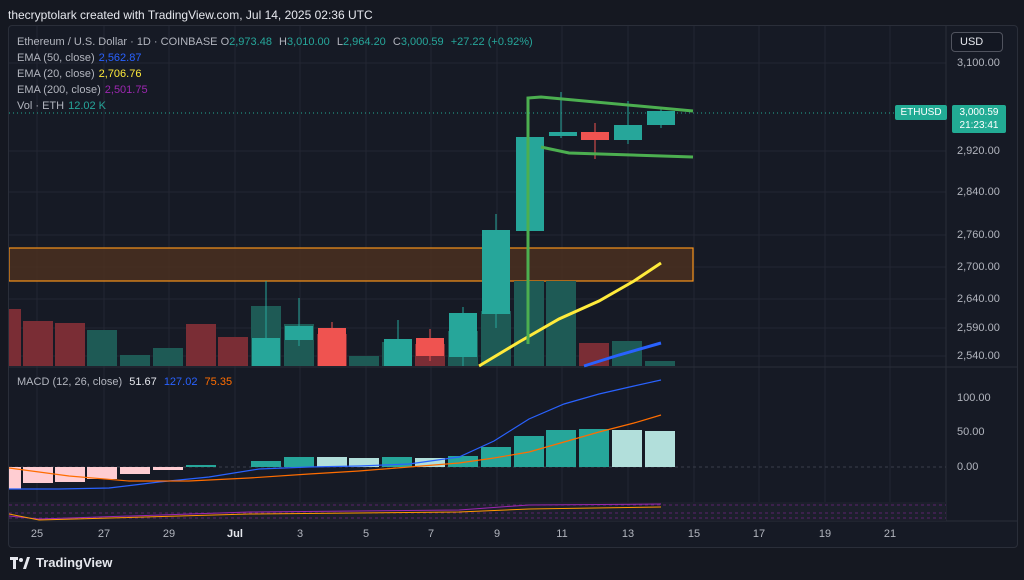  Describe the element at coordinates (364, 42) in the screenshot. I see `low-value: 2,964.20` at that location.